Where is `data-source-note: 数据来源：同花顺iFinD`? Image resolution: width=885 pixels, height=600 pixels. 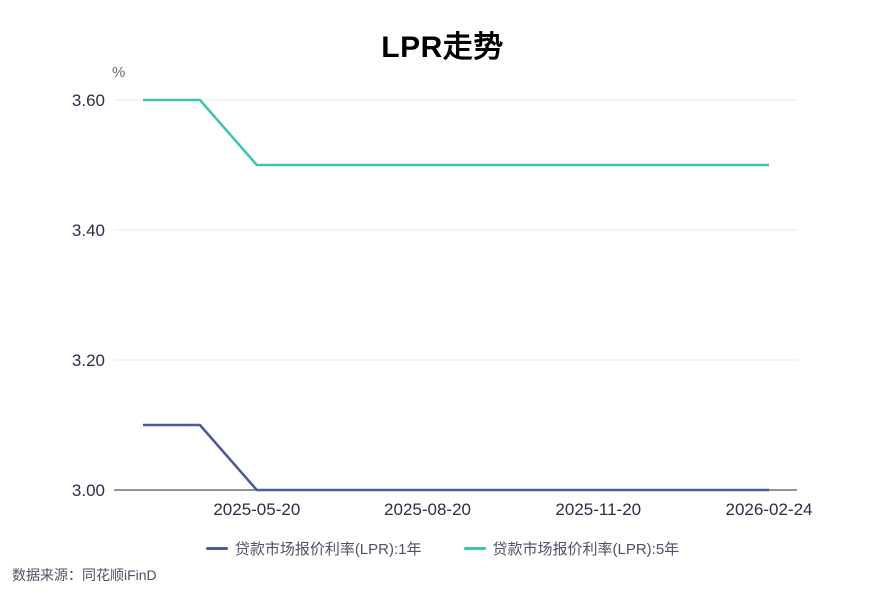
data-source-note: 数据来源：同花顺iFinD is located at coordinates (84, 575).